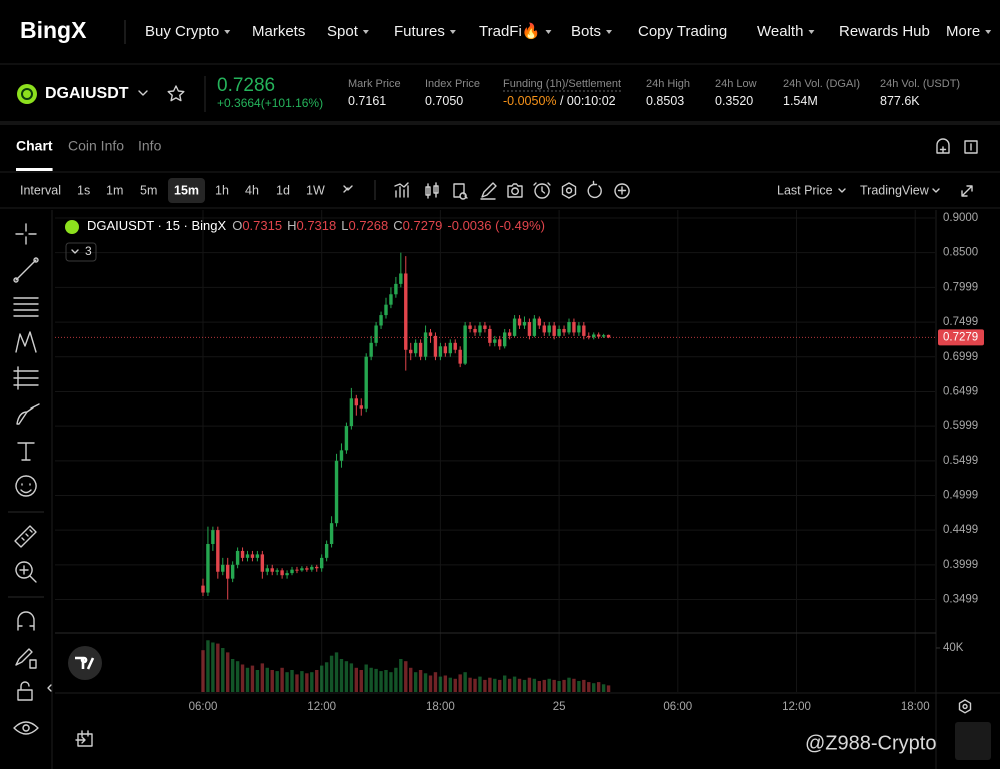 The image size is (1000, 769). I want to click on nav-item: Rewards Hub, so click(884, 31).